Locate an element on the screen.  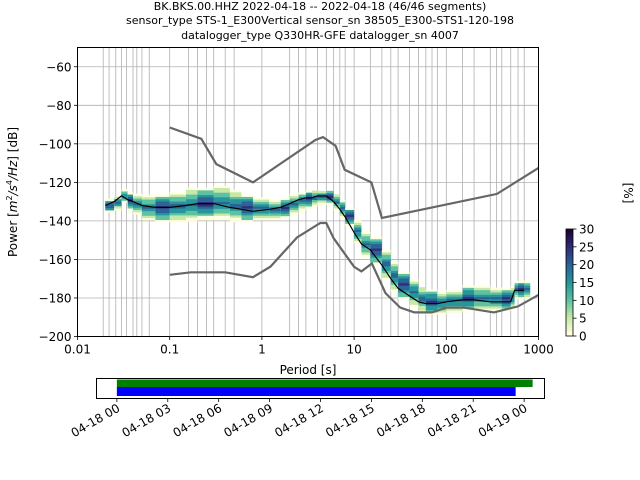
coverage-tick-label: 04-18 18 is located at coordinates (401, 420).